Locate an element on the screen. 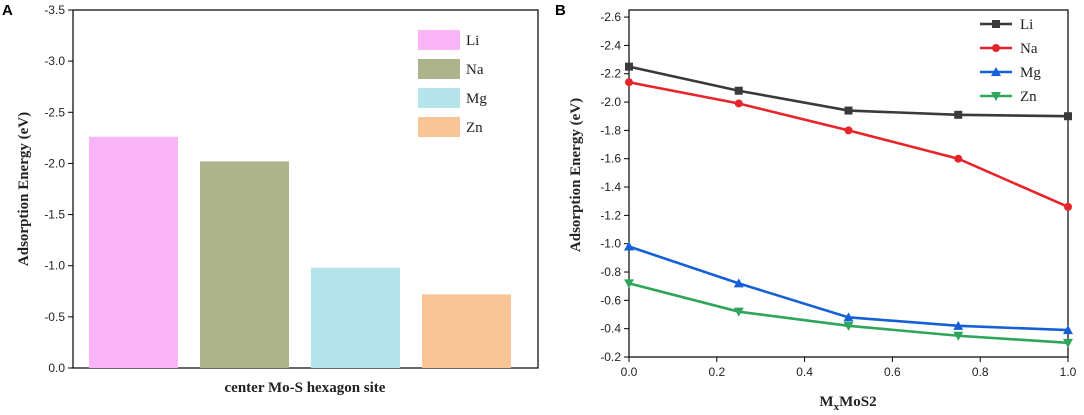  x-tick-label-b: 0.2 is located at coordinates (716, 372).